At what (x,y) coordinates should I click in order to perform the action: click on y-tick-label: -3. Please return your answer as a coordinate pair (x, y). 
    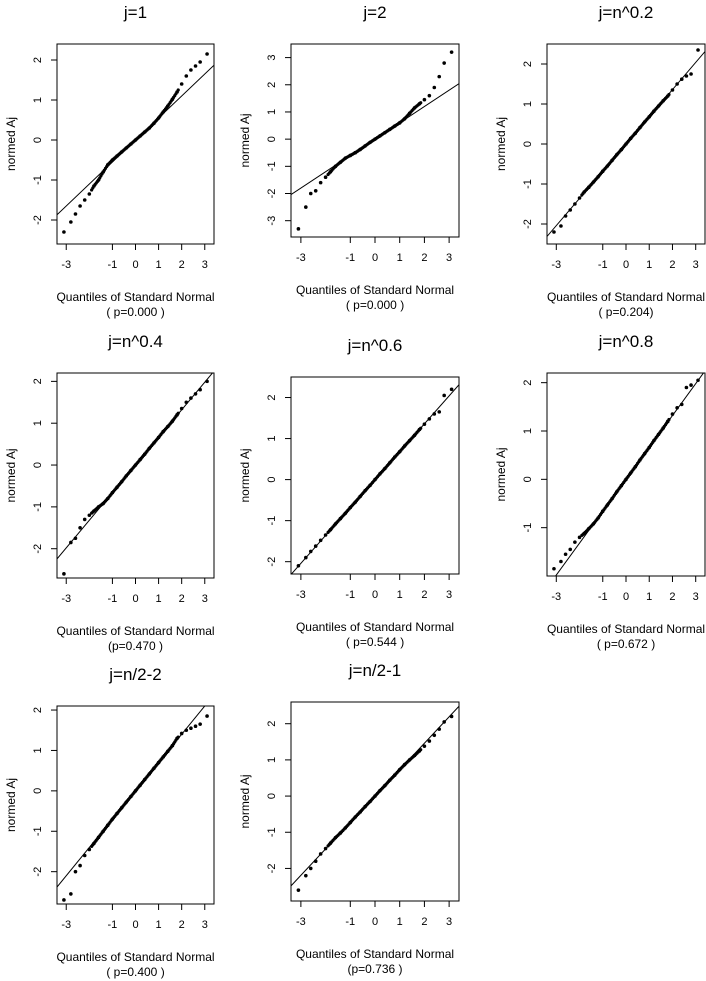
    Looking at the image, I should click on (272, 221).